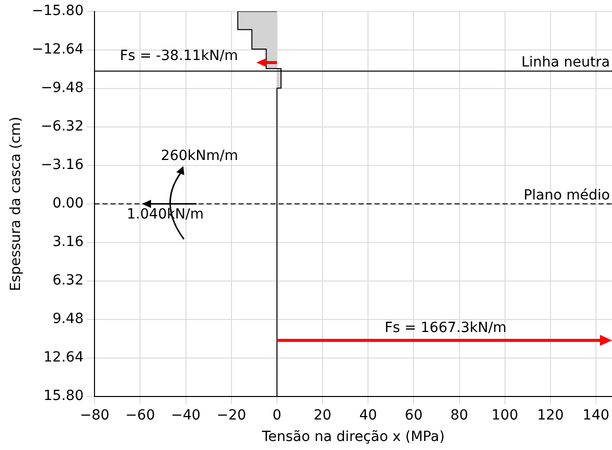 The height and width of the screenshot is (450, 612). Describe the element at coordinates (58, 50) in the screenshot. I see `y-tick-label: −12.64` at that location.